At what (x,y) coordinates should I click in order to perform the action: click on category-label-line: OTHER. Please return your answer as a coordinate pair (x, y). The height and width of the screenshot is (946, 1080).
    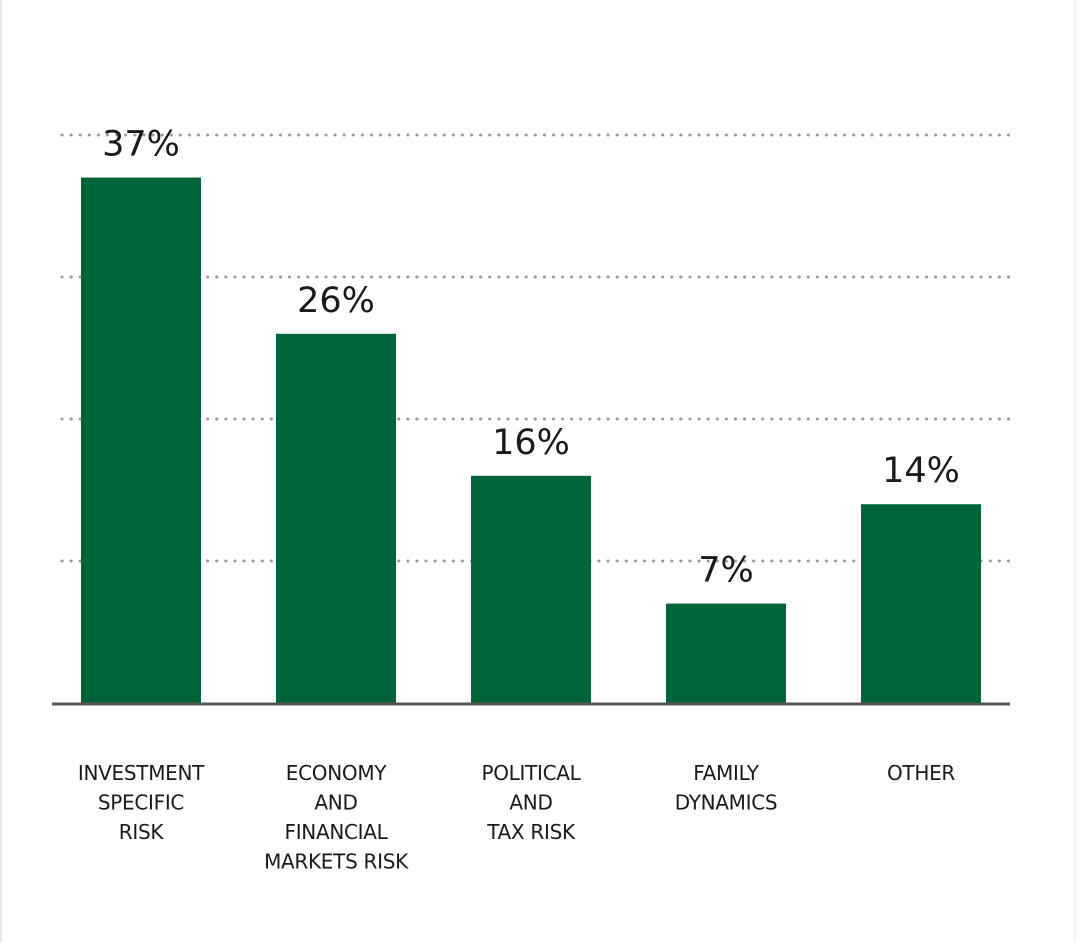
    Looking at the image, I should click on (921, 773).